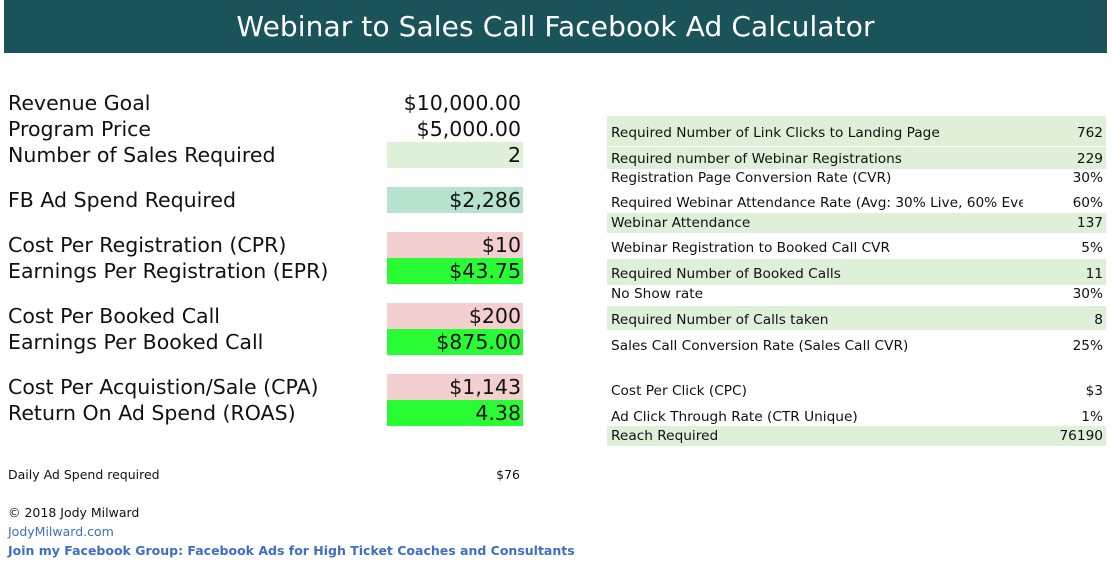 The width and height of the screenshot is (1112, 563). I want to click on no-show-label: No Show rate, so click(657, 294).